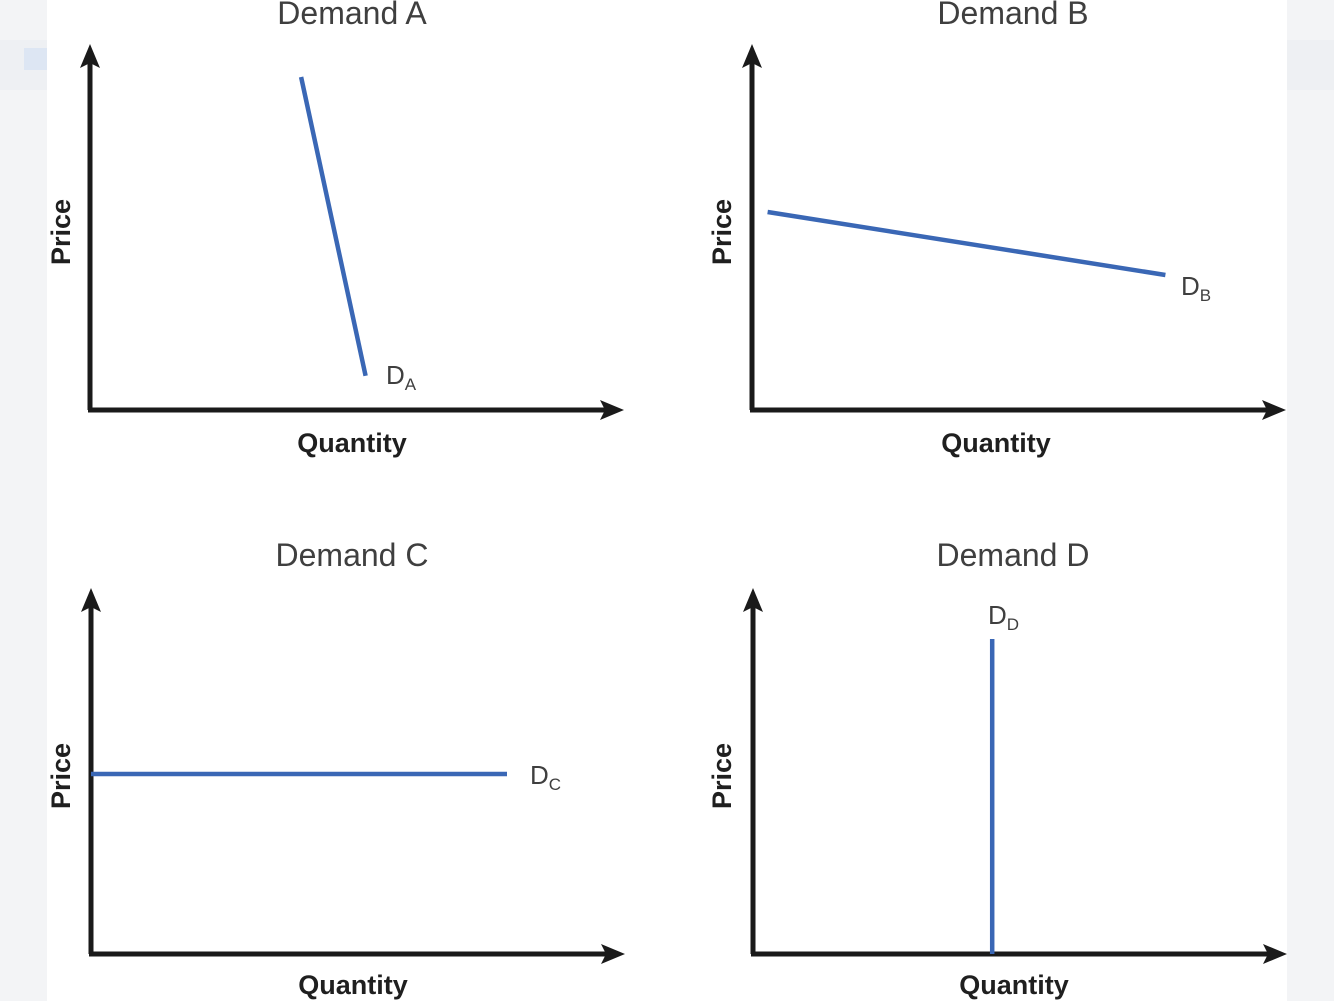 This screenshot has height=1001, width=1334. I want to click on curve-label-d: DD, so click(1003, 617).